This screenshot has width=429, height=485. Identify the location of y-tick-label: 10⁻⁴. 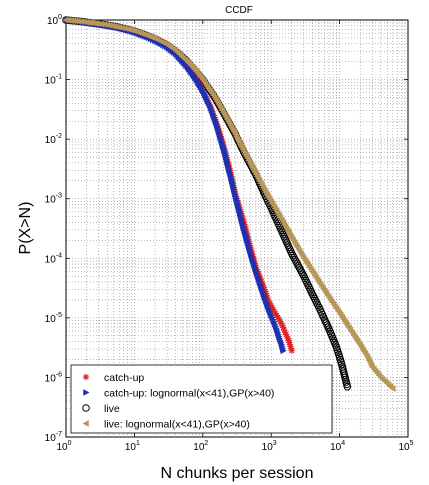
(53, 258).